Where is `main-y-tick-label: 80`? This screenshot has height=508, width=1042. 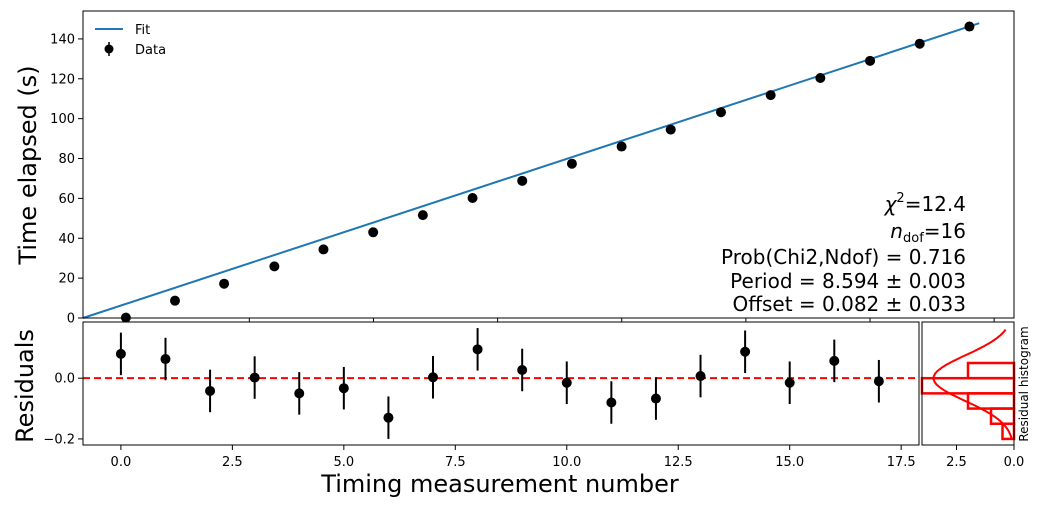 main-y-tick-label: 80 is located at coordinates (66, 159).